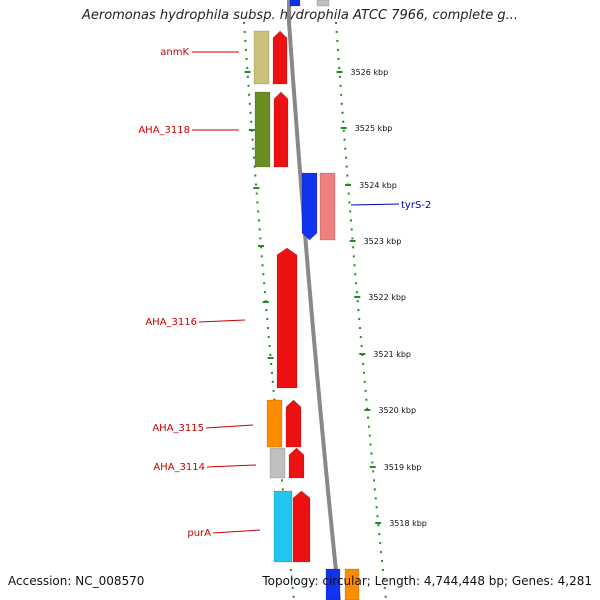  I want to click on gene-feature-AHA_3114-arrow, so click(296, 463).